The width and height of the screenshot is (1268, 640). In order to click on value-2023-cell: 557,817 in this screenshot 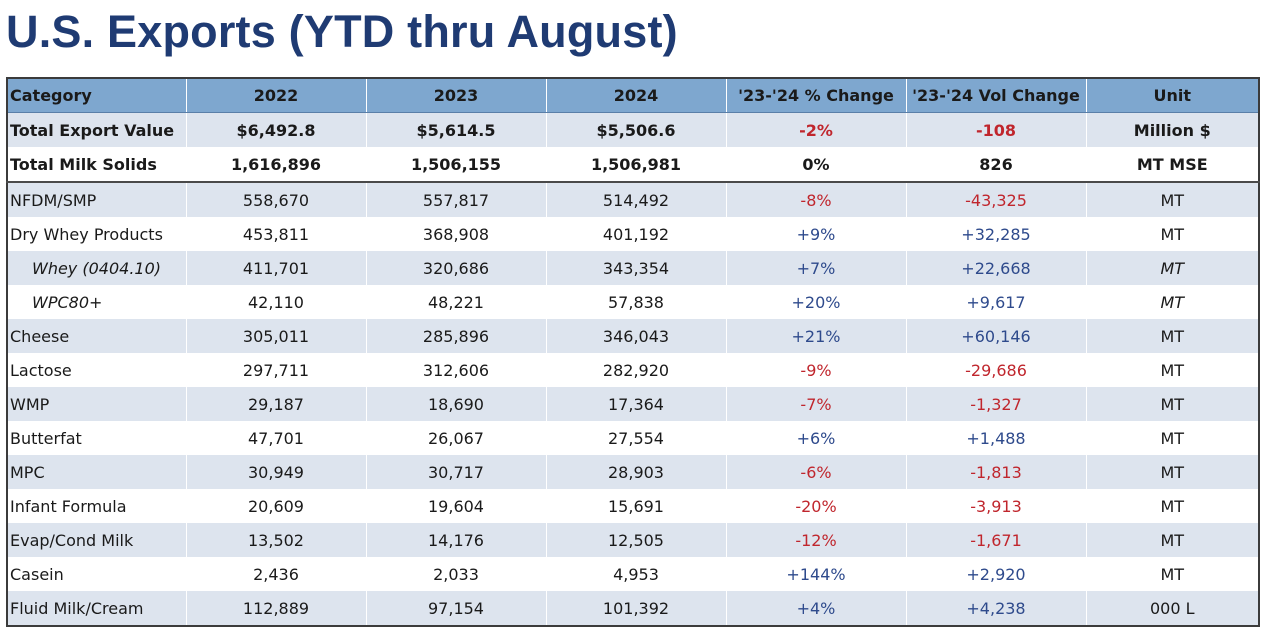, I will do `click(456, 199)`.